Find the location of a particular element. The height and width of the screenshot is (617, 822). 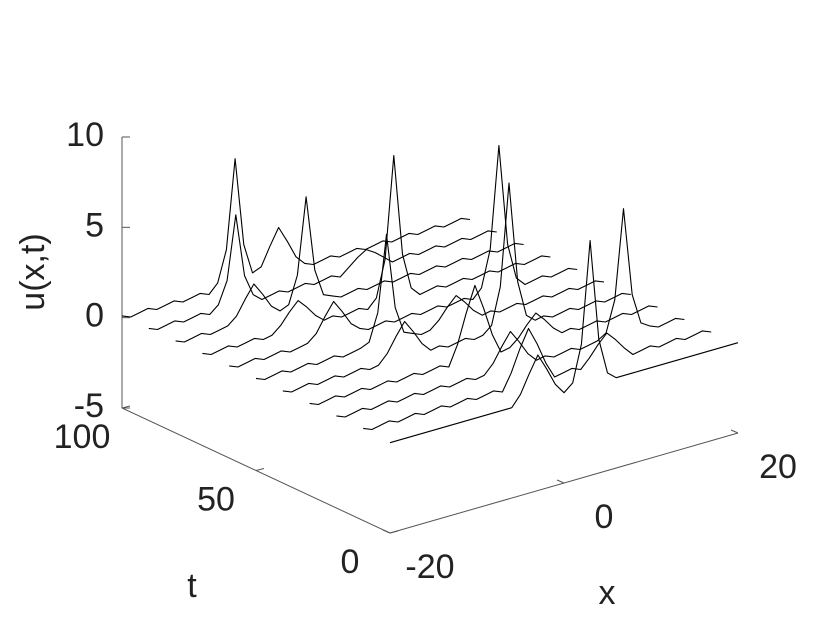

z-tick-label: 5 is located at coordinates (94, 225).